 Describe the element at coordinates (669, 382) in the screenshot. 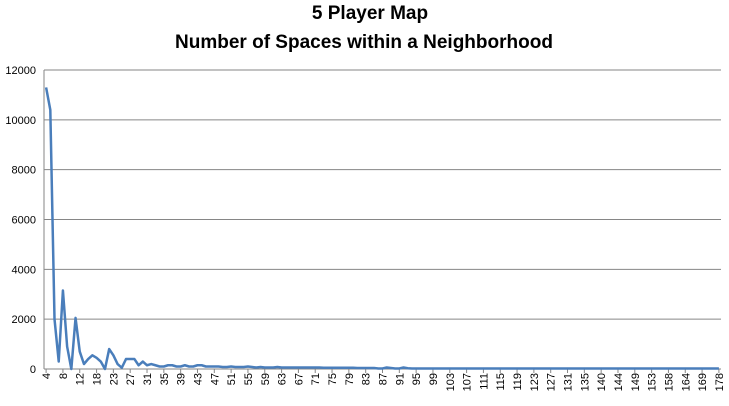

I see `x-tick-label: 158` at that location.